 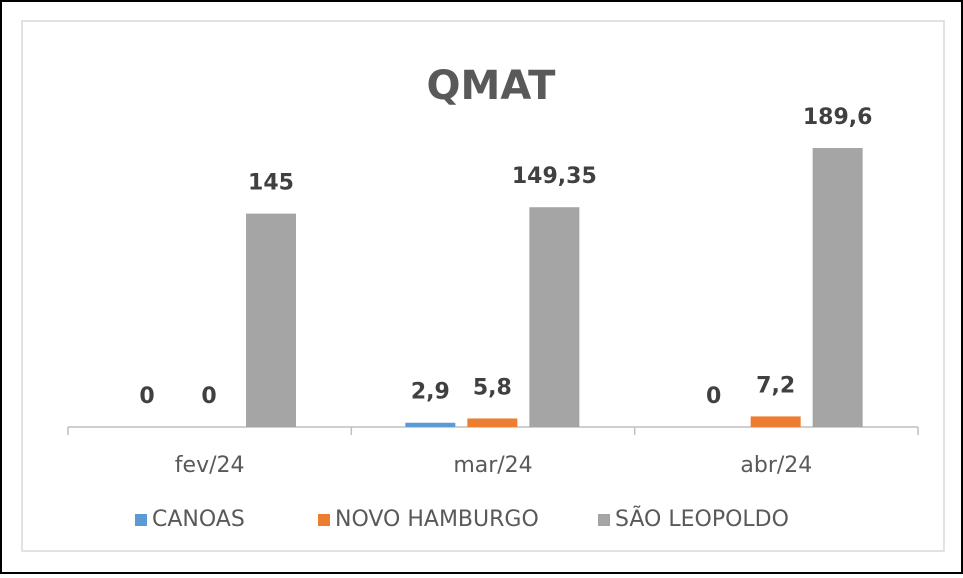 What do you see at coordinates (271, 183) in the screenshot?
I see `data-label: 145` at bounding box center [271, 183].